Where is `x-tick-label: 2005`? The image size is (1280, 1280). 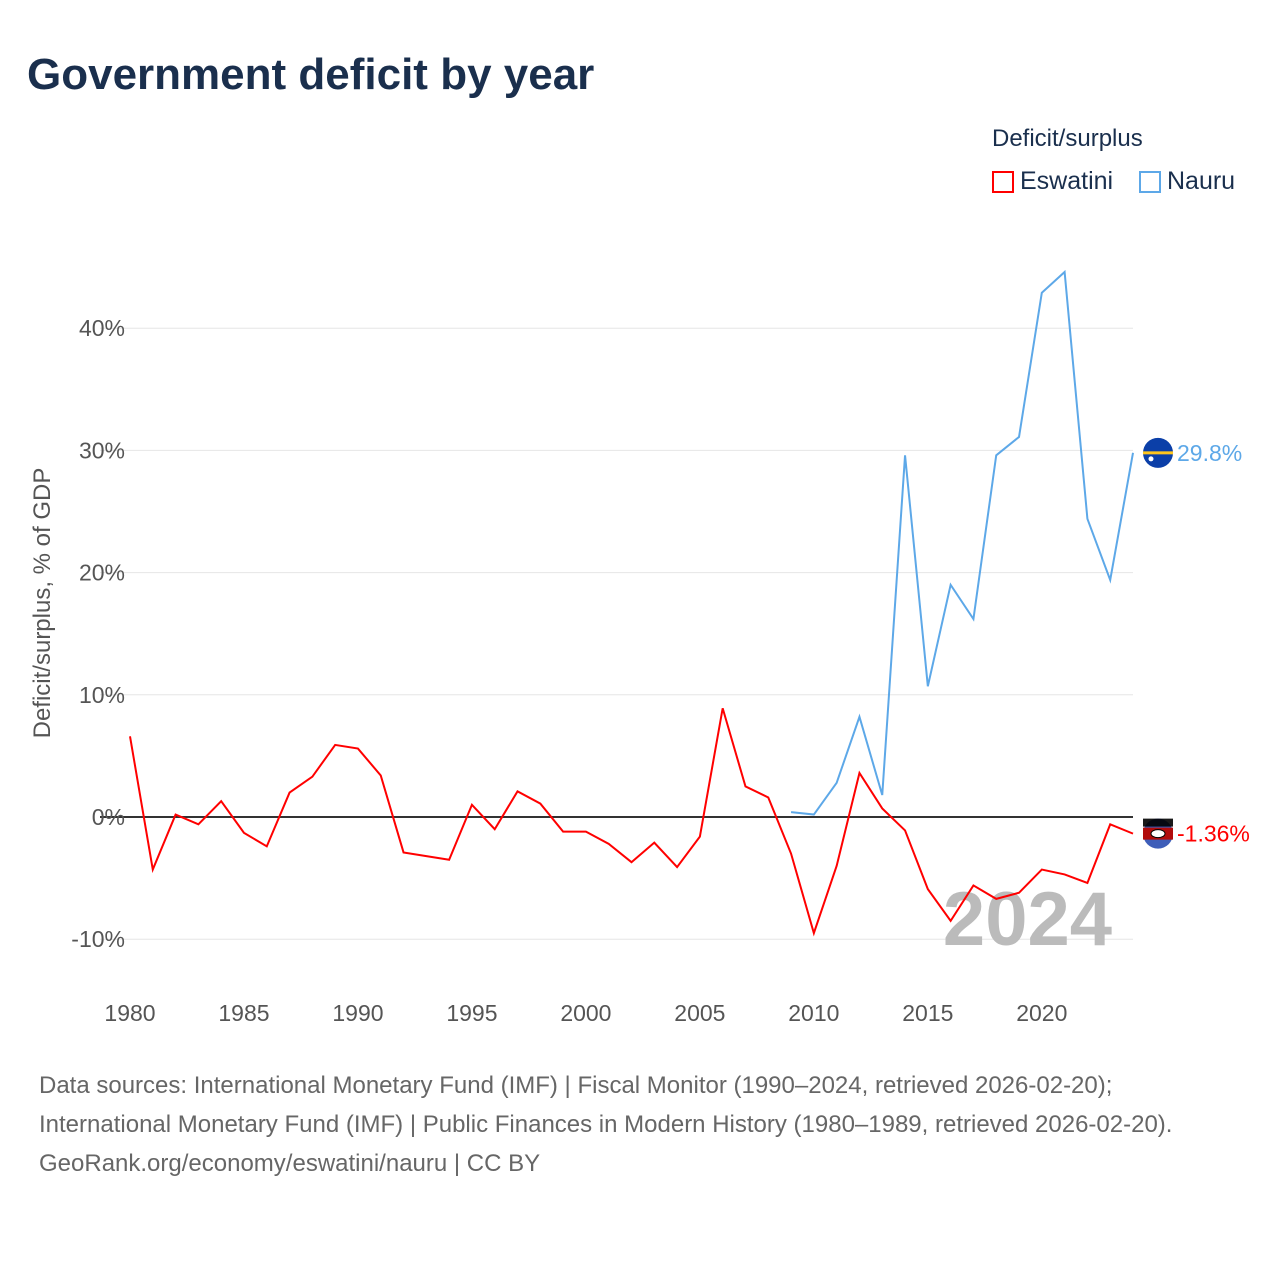
x-tick-label: 2005 is located at coordinates (699, 1013).